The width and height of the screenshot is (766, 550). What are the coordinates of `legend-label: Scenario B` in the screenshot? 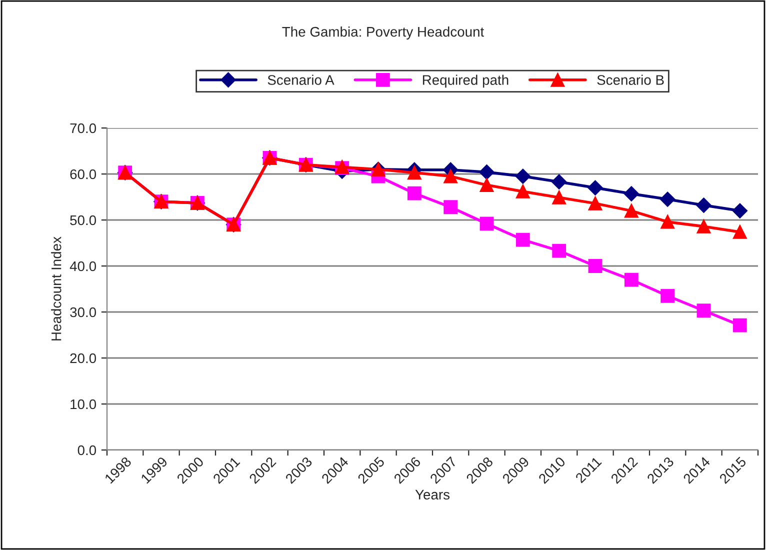 It's located at (630, 79).